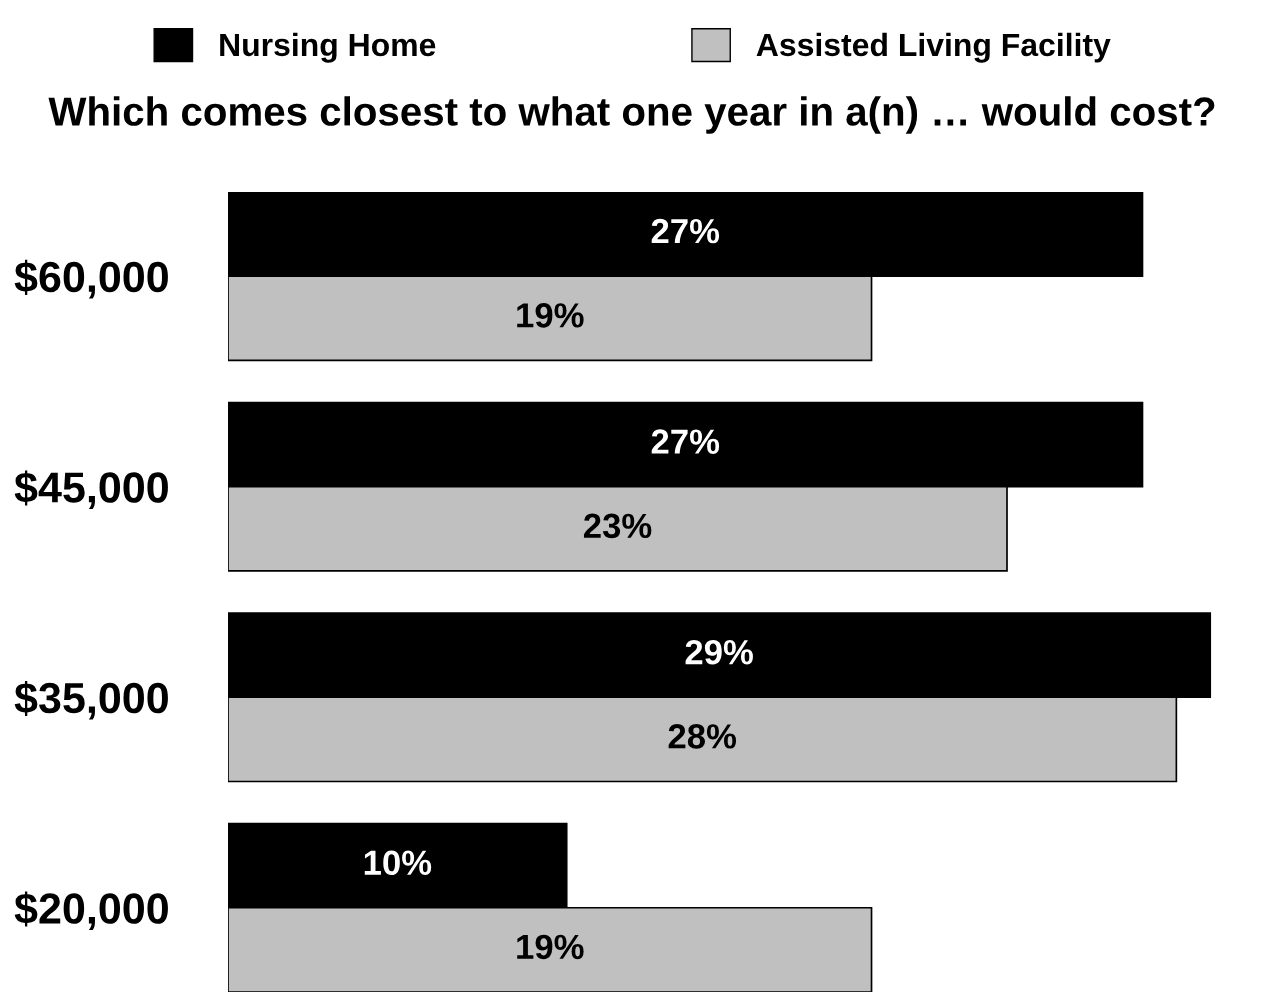  Describe the element at coordinates (91, 911) in the screenshot. I see `y-tick-label: $20,000` at that location.